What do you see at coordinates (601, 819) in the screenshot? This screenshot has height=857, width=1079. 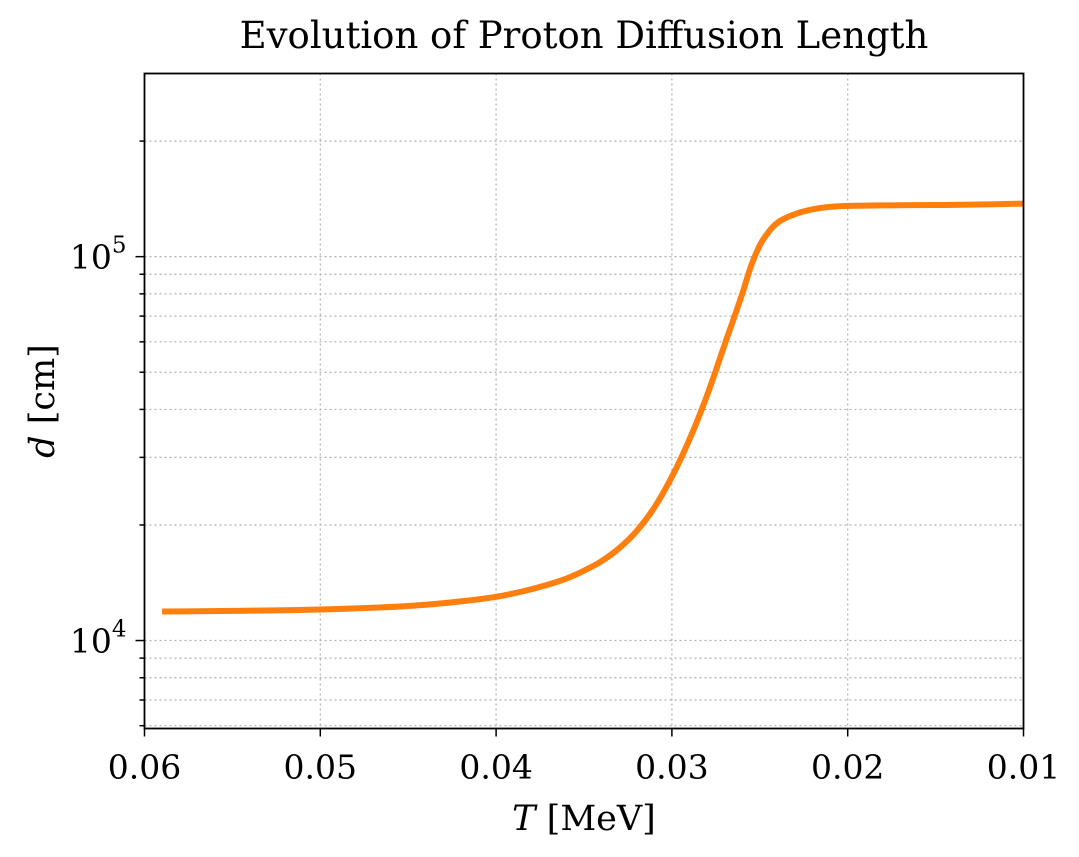 I see `x-axis-unit: [MeV]` at bounding box center [601, 819].